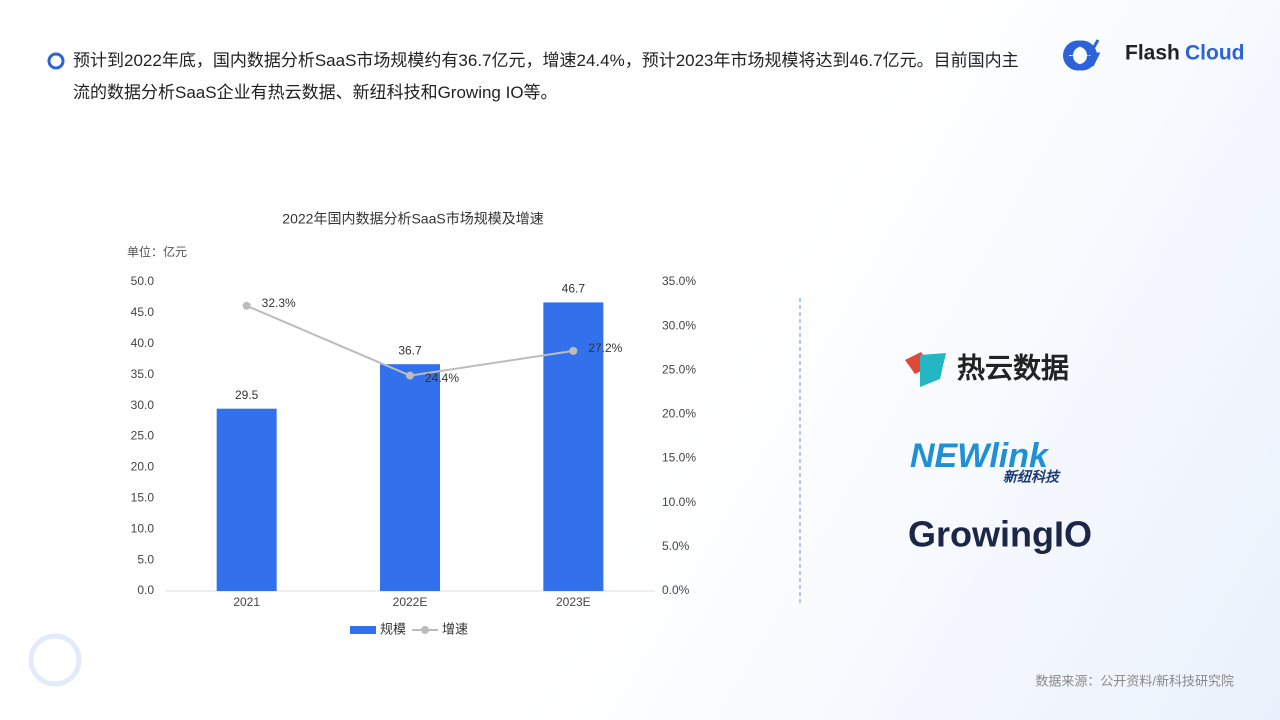  What do you see at coordinates (676, 590) in the screenshot?
I see `y2-tick-label: 0.0%` at bounding box center [676, 590].